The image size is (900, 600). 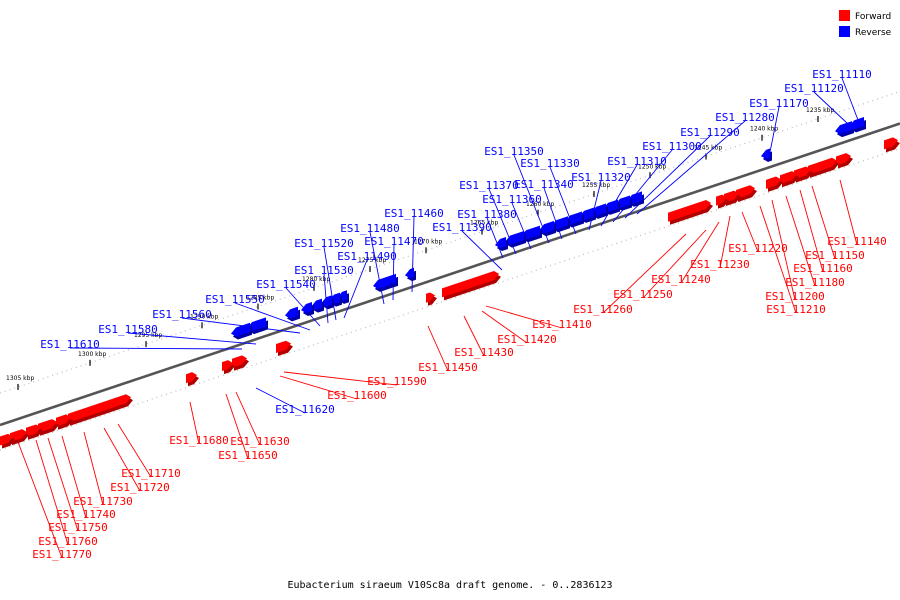 I want to click on reverse-gene-label: ES1_11300, so click(x=672, y=146).